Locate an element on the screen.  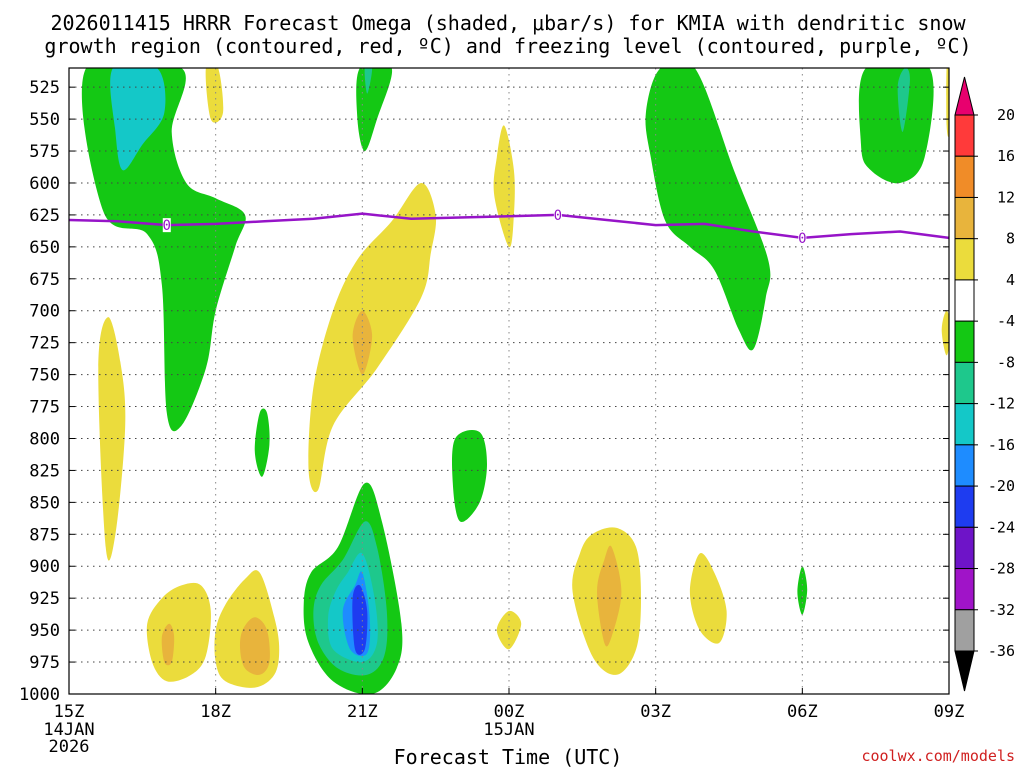
y-tick-label-575: 575 is located at coordinates (44, 152).